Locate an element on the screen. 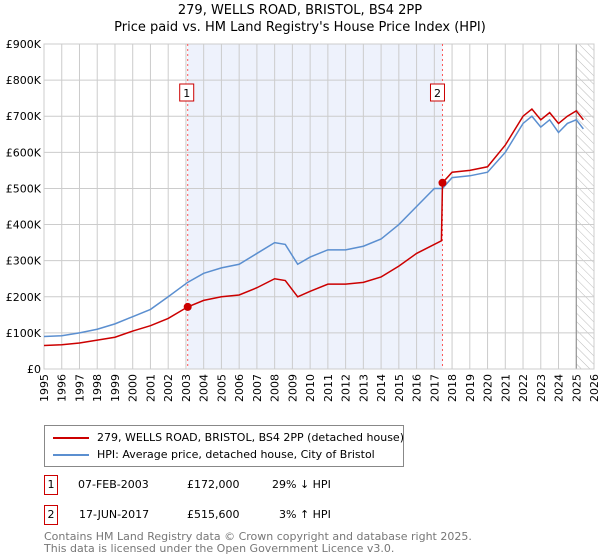 This screenshot has width=600, height=560. transaction-date: 07-FEB-2003 is located at coordinates (113, 484).